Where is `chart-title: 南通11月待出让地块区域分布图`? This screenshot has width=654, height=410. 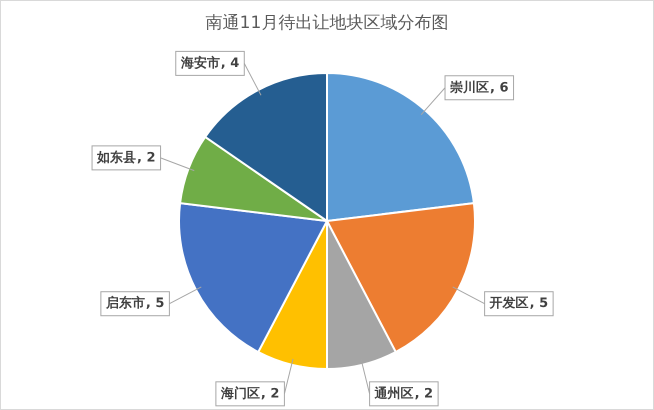
chart-title: 南通11月待出让地块区域分布图 is located at coordinates (327, 23).